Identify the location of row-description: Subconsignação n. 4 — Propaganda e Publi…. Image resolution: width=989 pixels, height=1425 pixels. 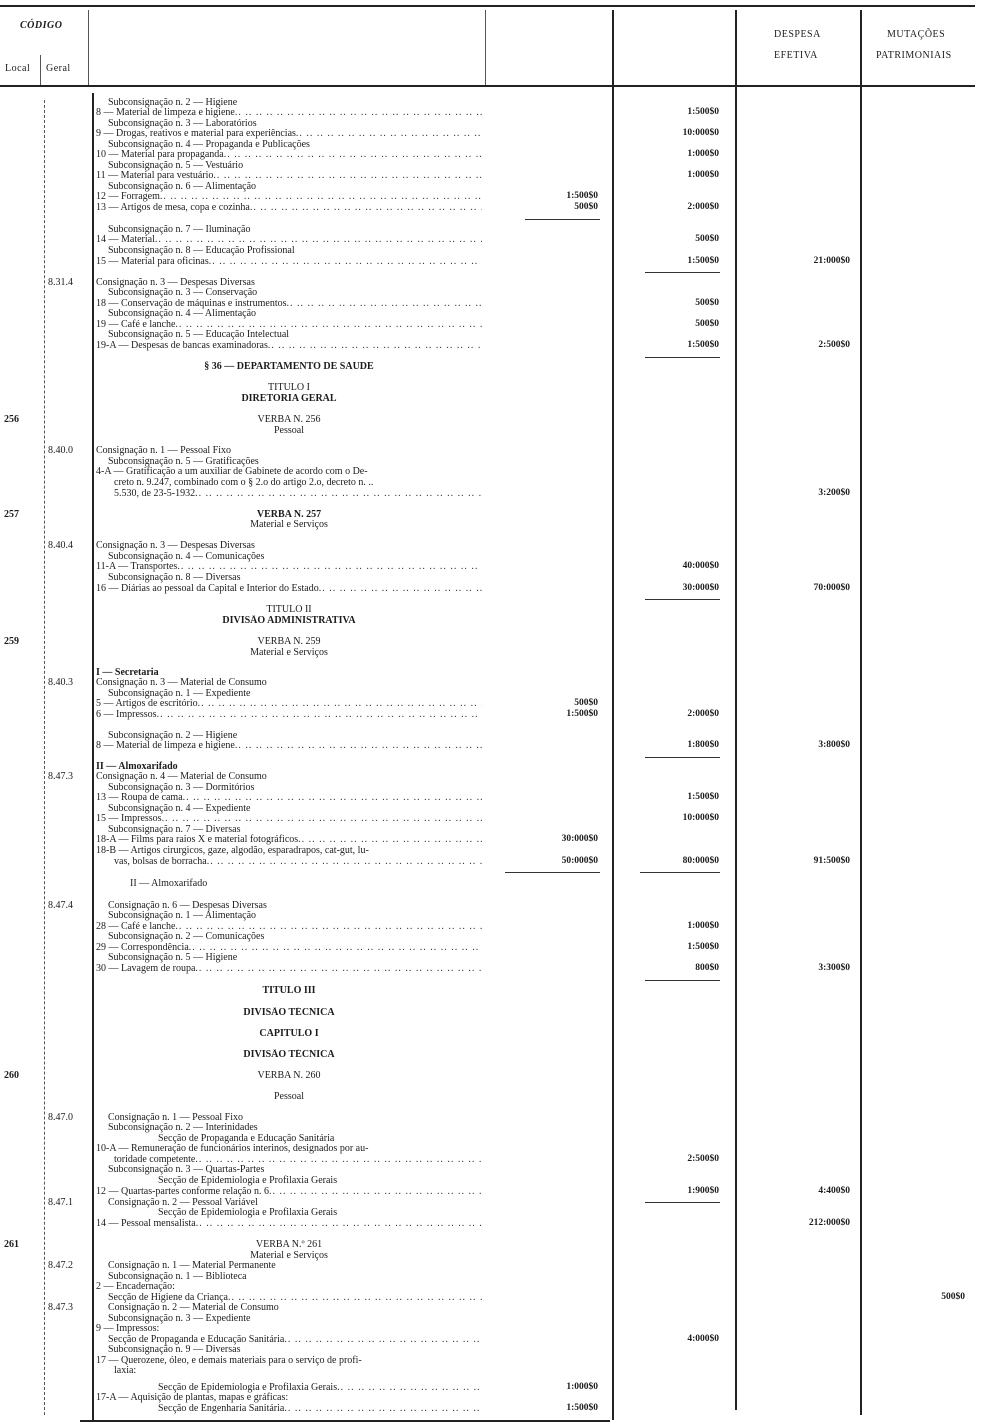
(209, 144).